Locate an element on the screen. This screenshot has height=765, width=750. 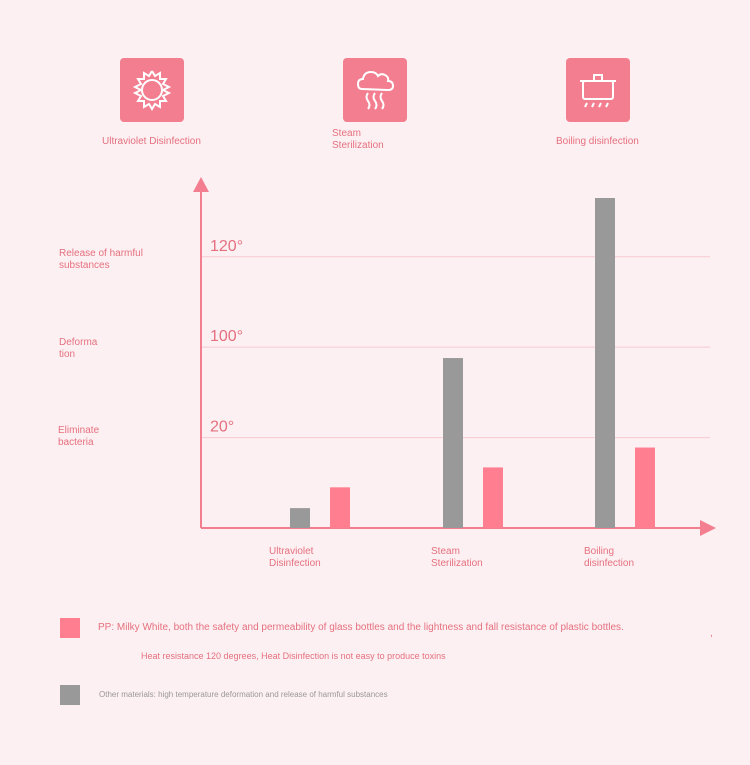
boiling-pot-icon is located at coordinates (598, 91).